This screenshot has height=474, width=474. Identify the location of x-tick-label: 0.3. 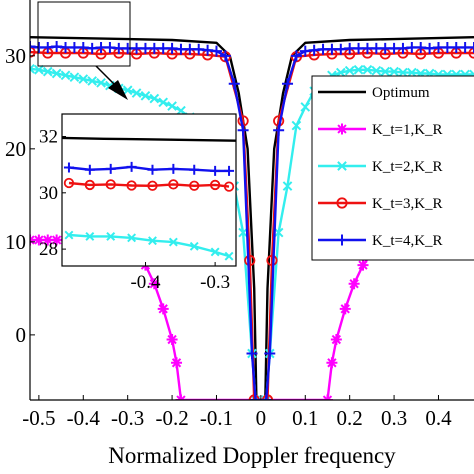
(394, 418).